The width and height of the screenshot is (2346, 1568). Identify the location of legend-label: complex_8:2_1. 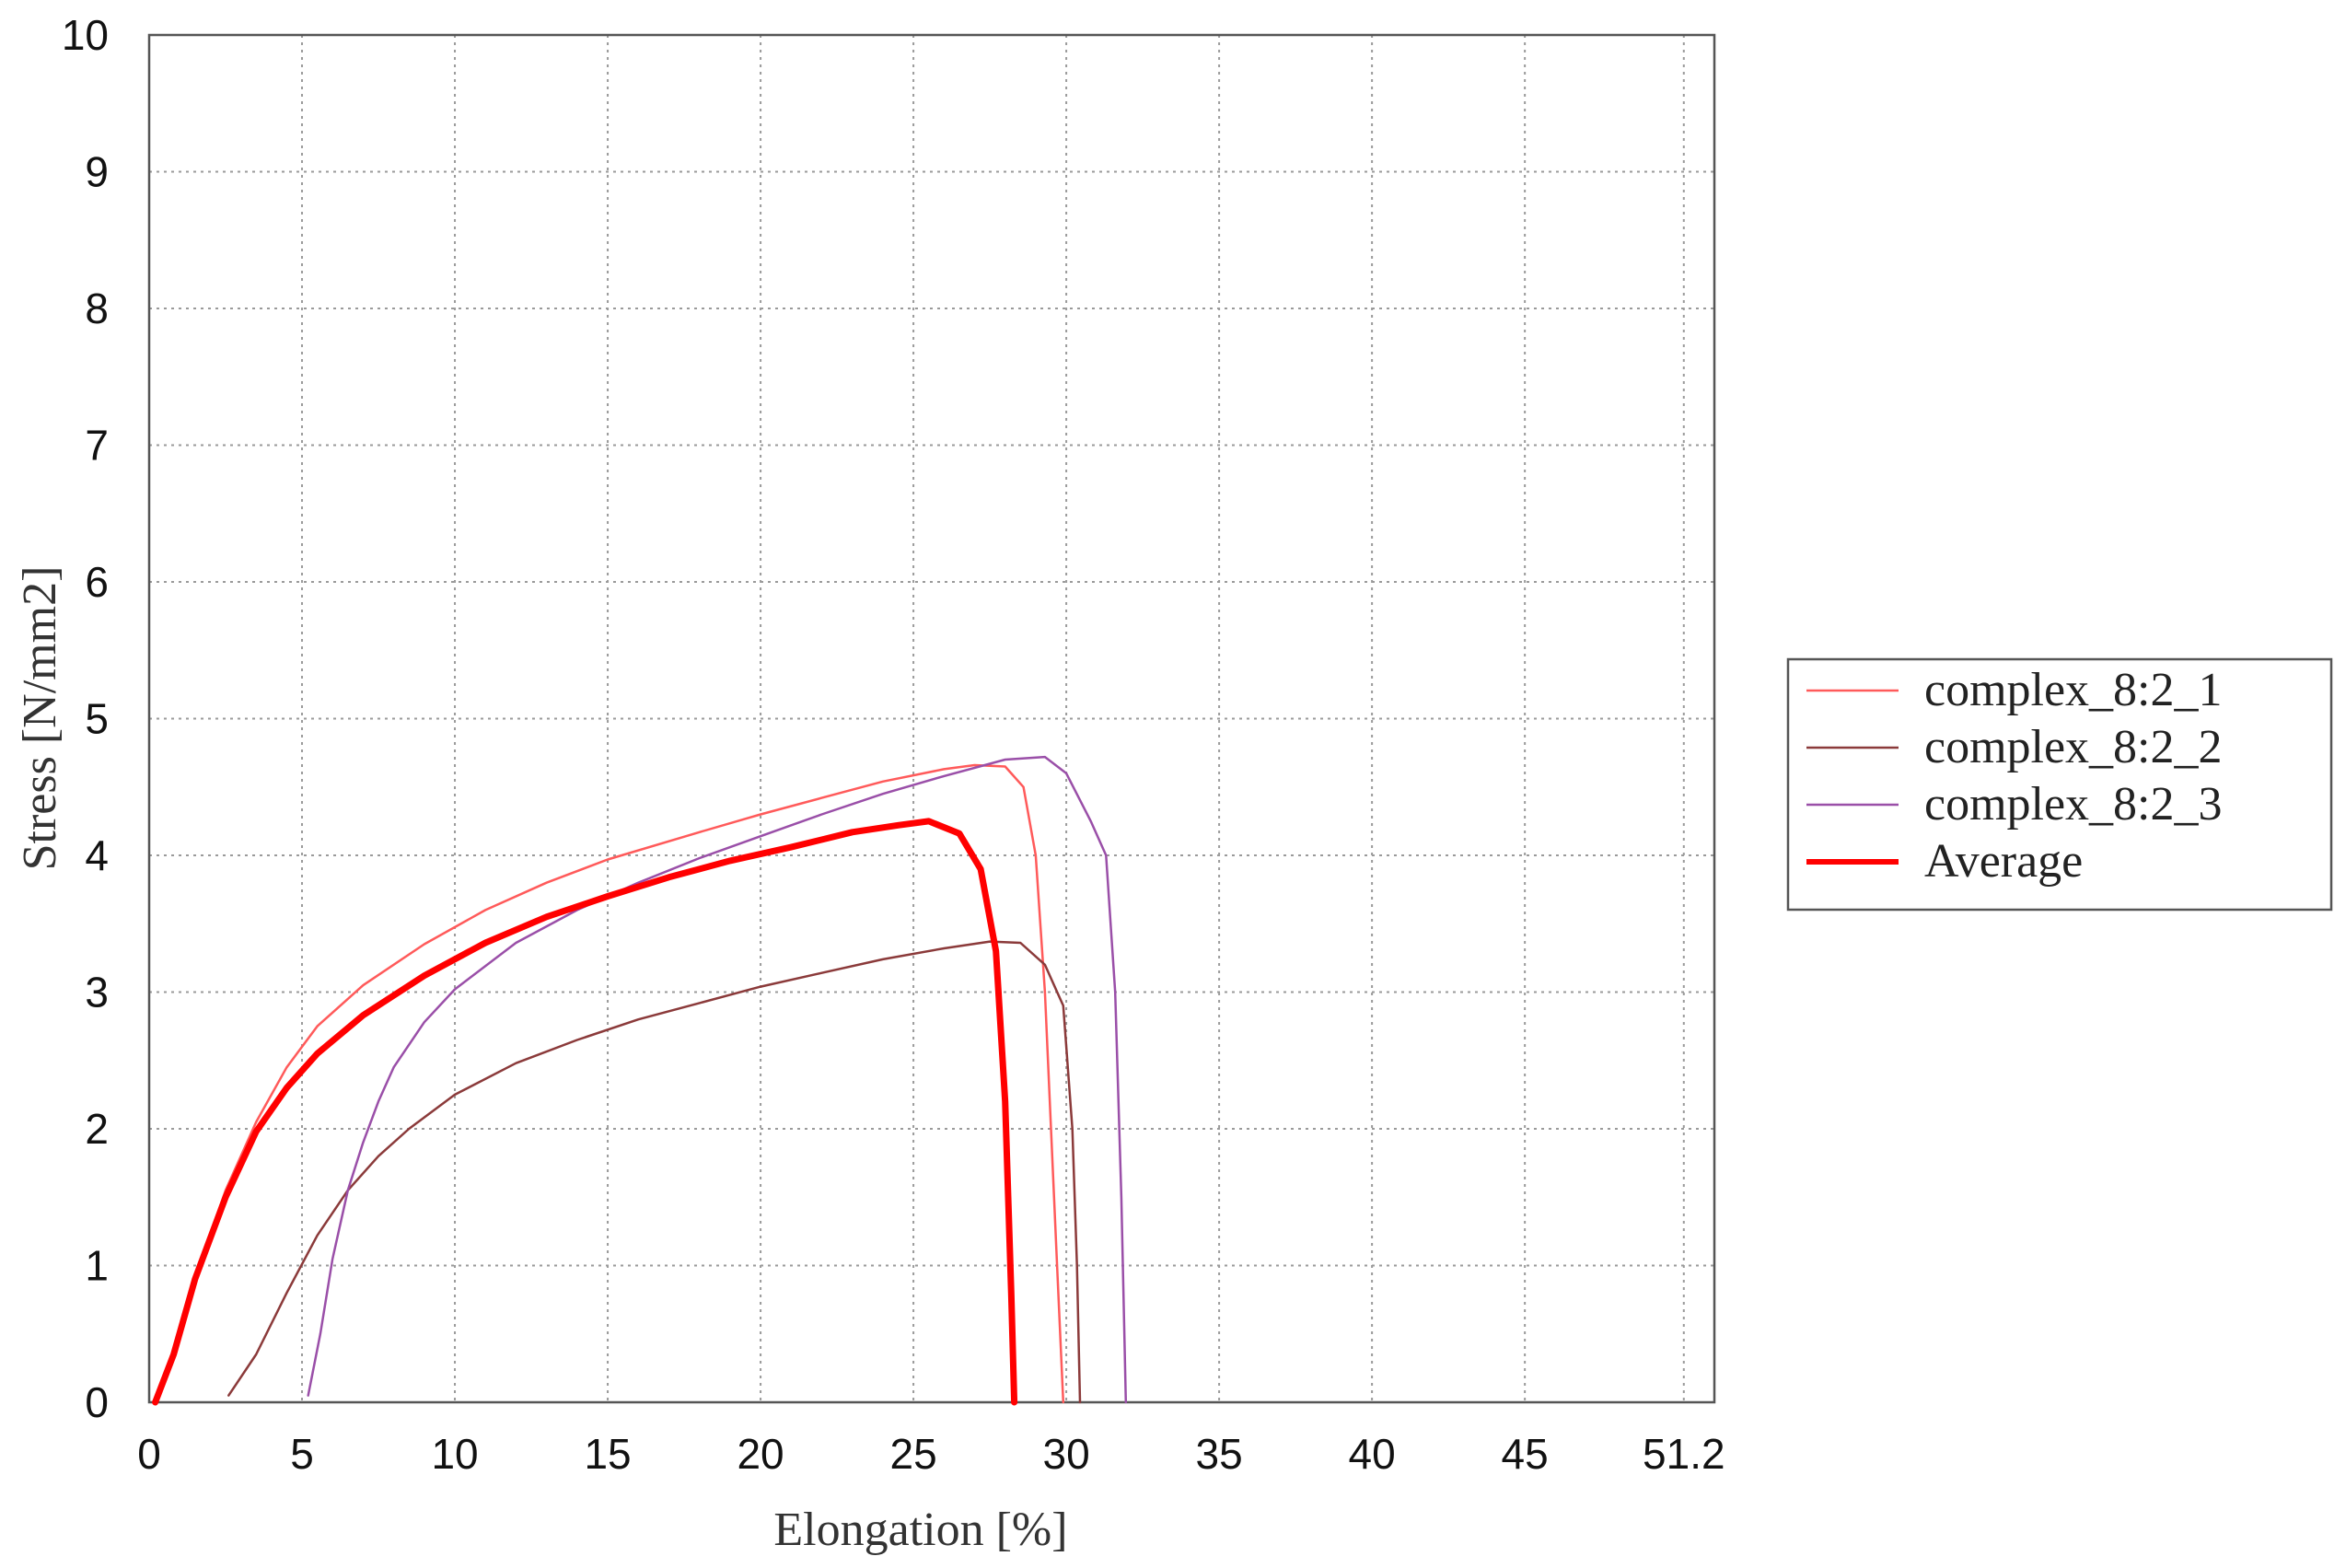
(2073, 690).